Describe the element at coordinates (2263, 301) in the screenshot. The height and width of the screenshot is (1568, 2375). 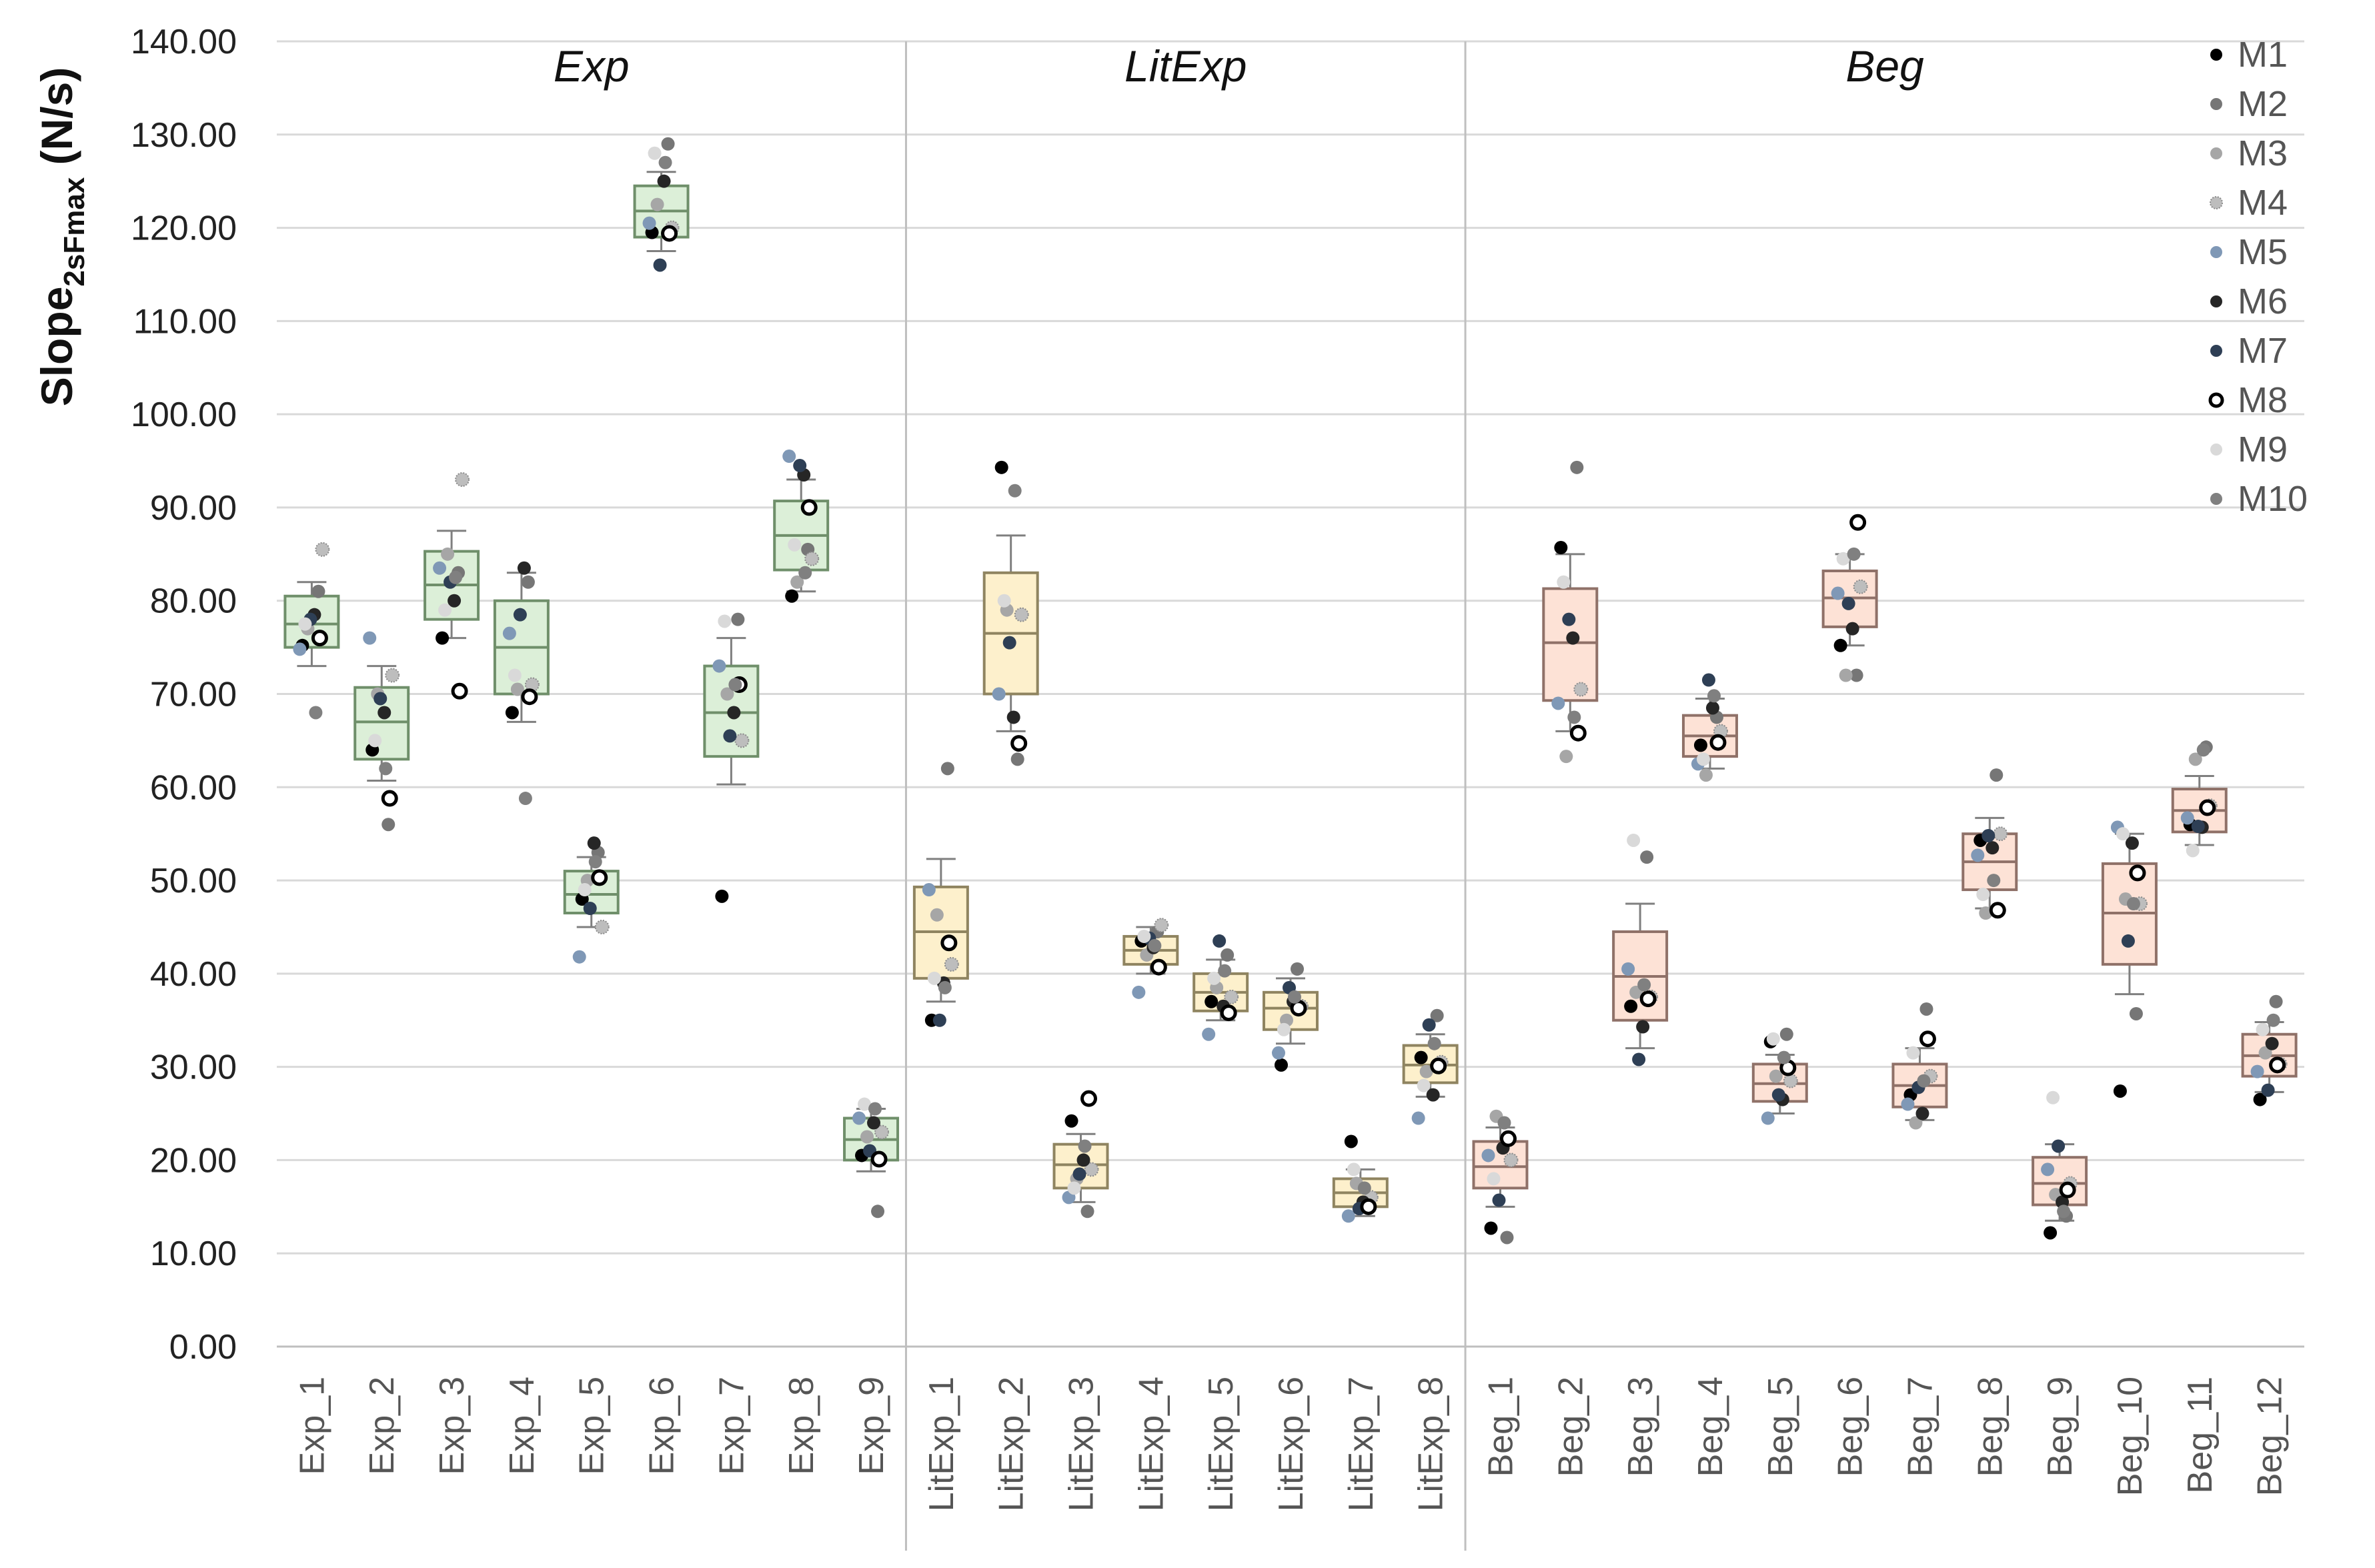
I see `legend-label: M6` at that location.